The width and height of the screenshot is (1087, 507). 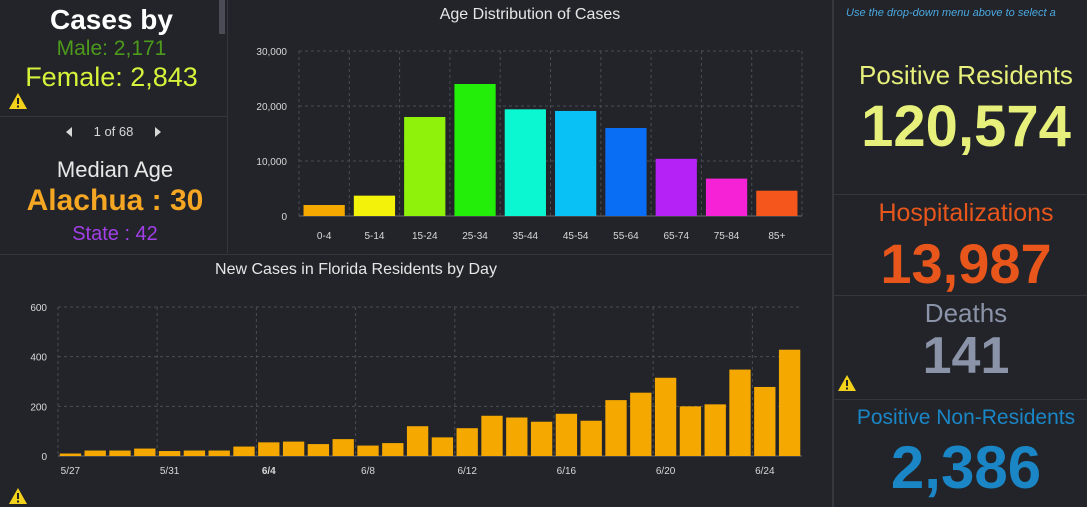 I want to click on nonres-label: Positive Non-Residents, so click(x=966, y=417).